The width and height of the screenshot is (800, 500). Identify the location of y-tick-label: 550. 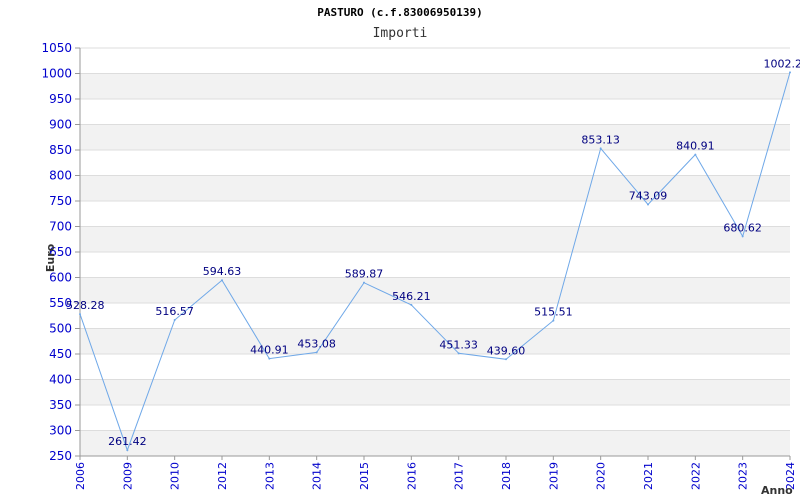
(60, 303).